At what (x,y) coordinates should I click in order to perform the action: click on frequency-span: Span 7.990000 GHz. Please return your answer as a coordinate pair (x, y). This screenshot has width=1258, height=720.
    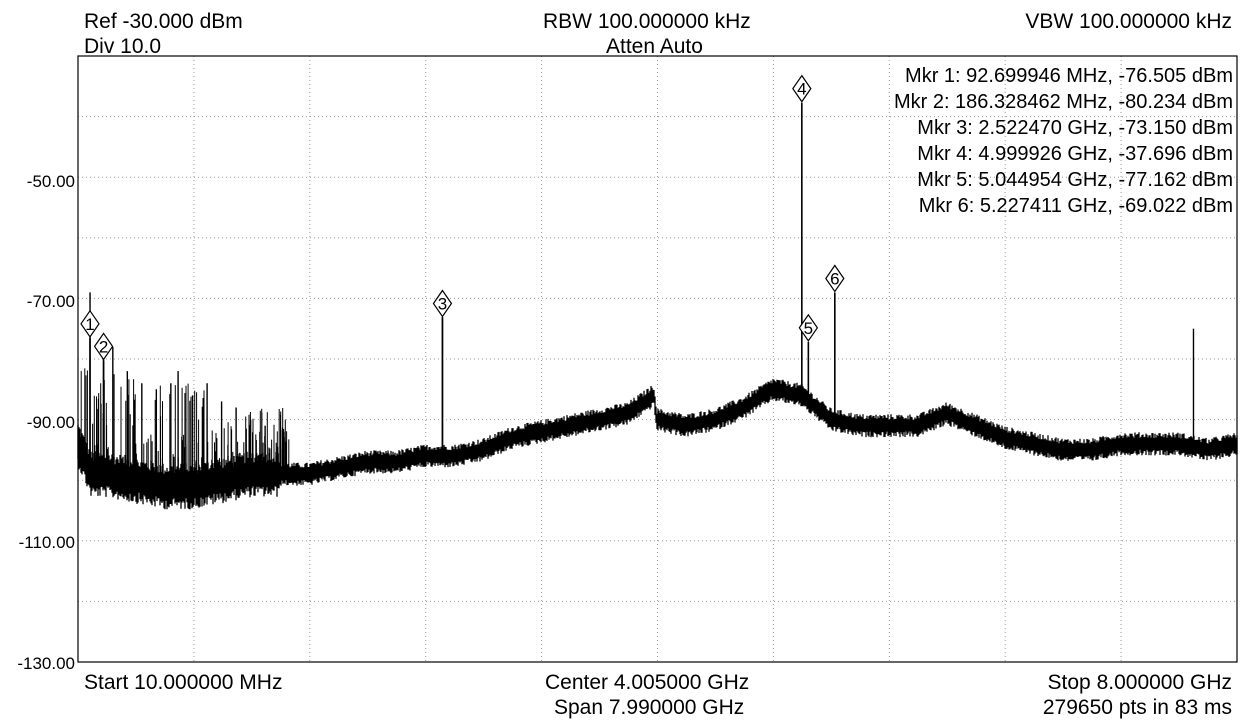
    Looking at the image, I should click on (649, 707).